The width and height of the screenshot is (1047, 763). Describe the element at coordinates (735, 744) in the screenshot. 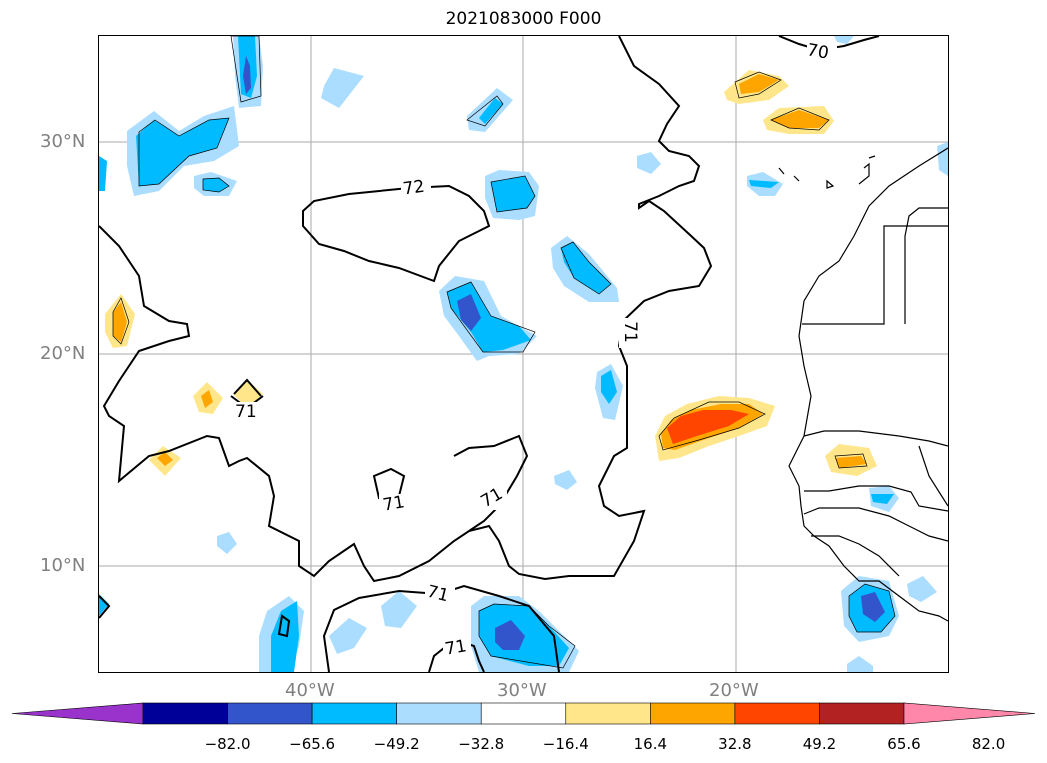

I see `colorbar-tick-label: 32.8` at that location.